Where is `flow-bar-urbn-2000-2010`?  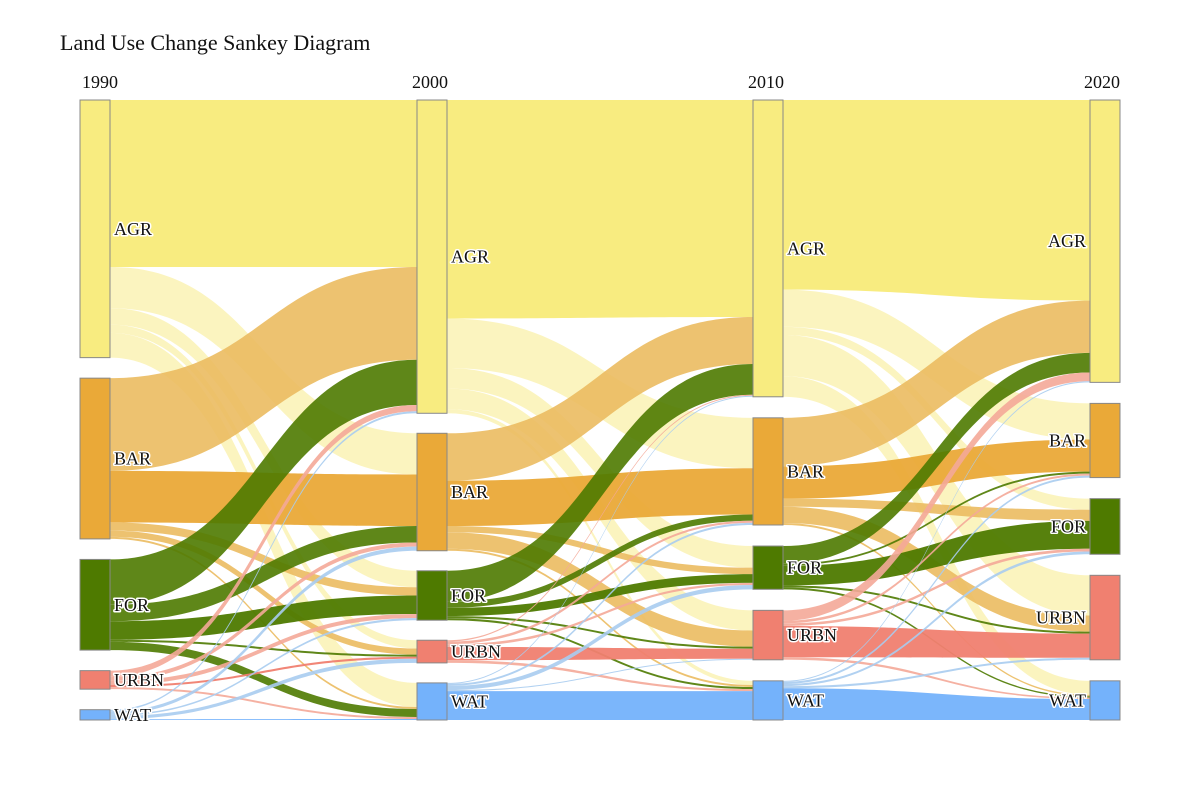
flow-bar-urbn-2000-2010 is located at coordinates (600, 589).